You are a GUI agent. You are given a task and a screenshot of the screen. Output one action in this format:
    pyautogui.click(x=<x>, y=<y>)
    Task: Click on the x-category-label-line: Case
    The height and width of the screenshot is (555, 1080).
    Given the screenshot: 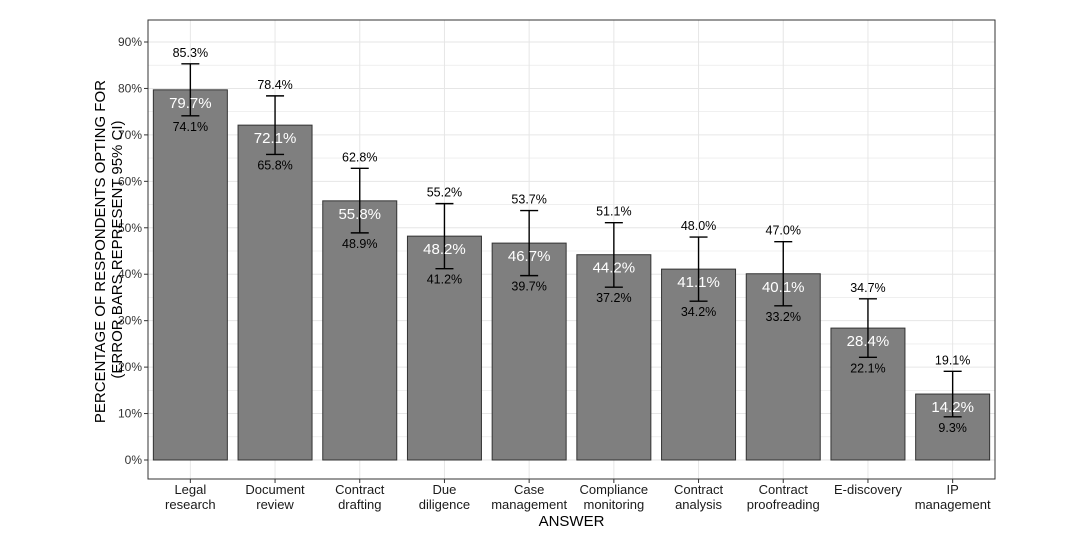 What is the action you would take?
    pyautogui.click(x=529, y=489)
    